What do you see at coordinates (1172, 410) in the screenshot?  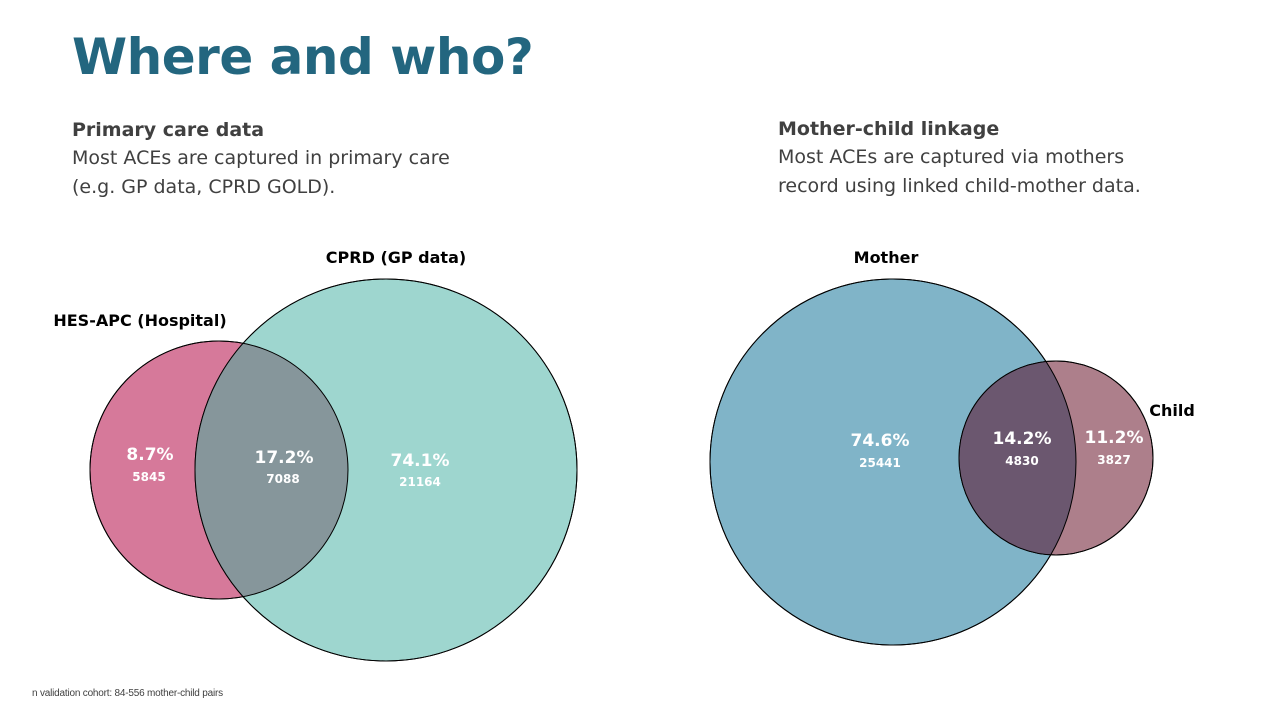 I see `child-label: Child` at bounding box center [1172, 410].